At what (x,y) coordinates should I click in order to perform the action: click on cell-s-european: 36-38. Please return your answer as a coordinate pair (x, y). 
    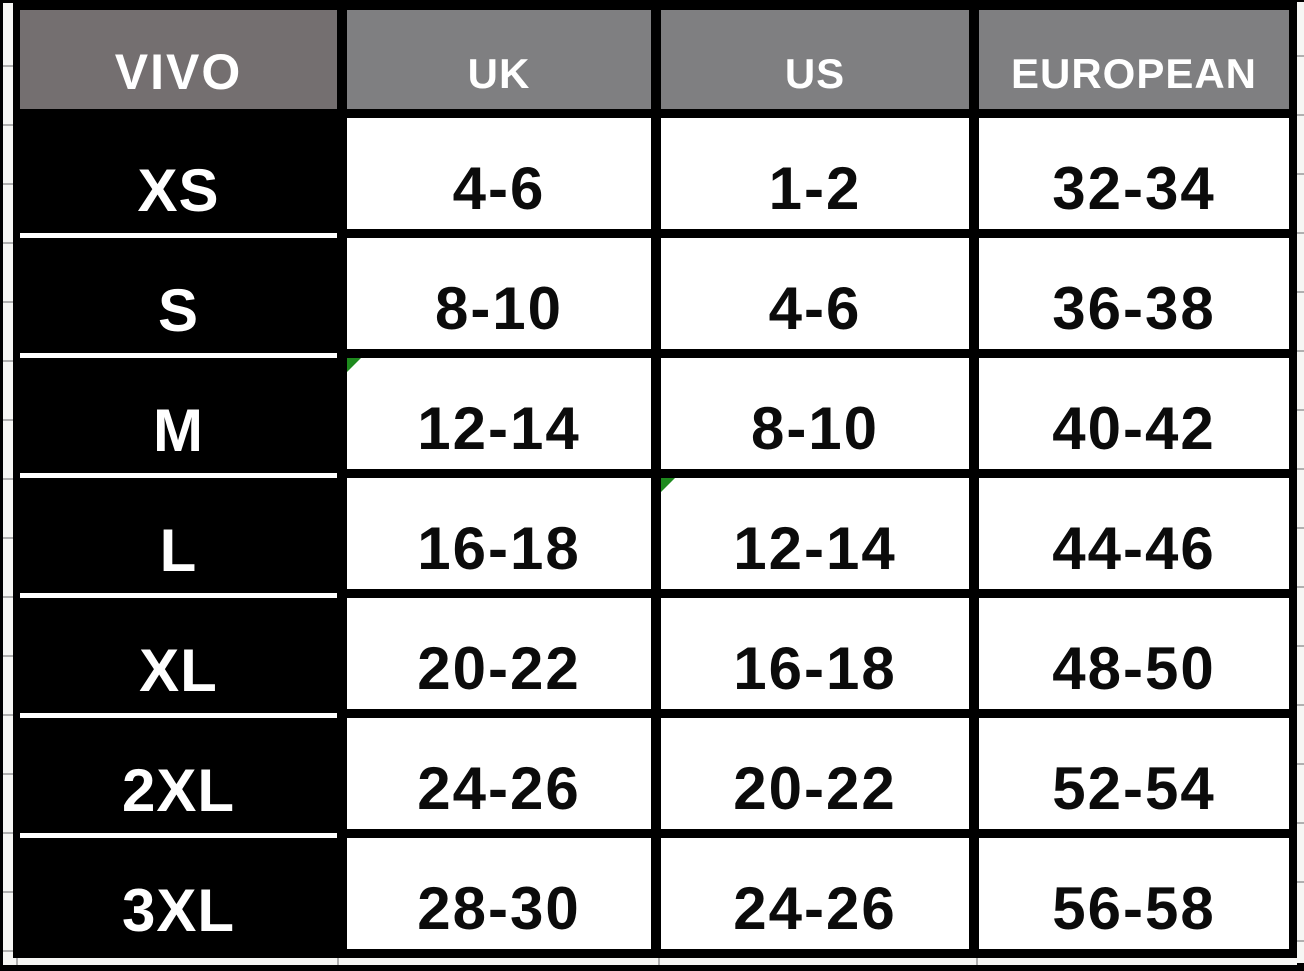
    Looking at the image, I should click on (1134, 298).